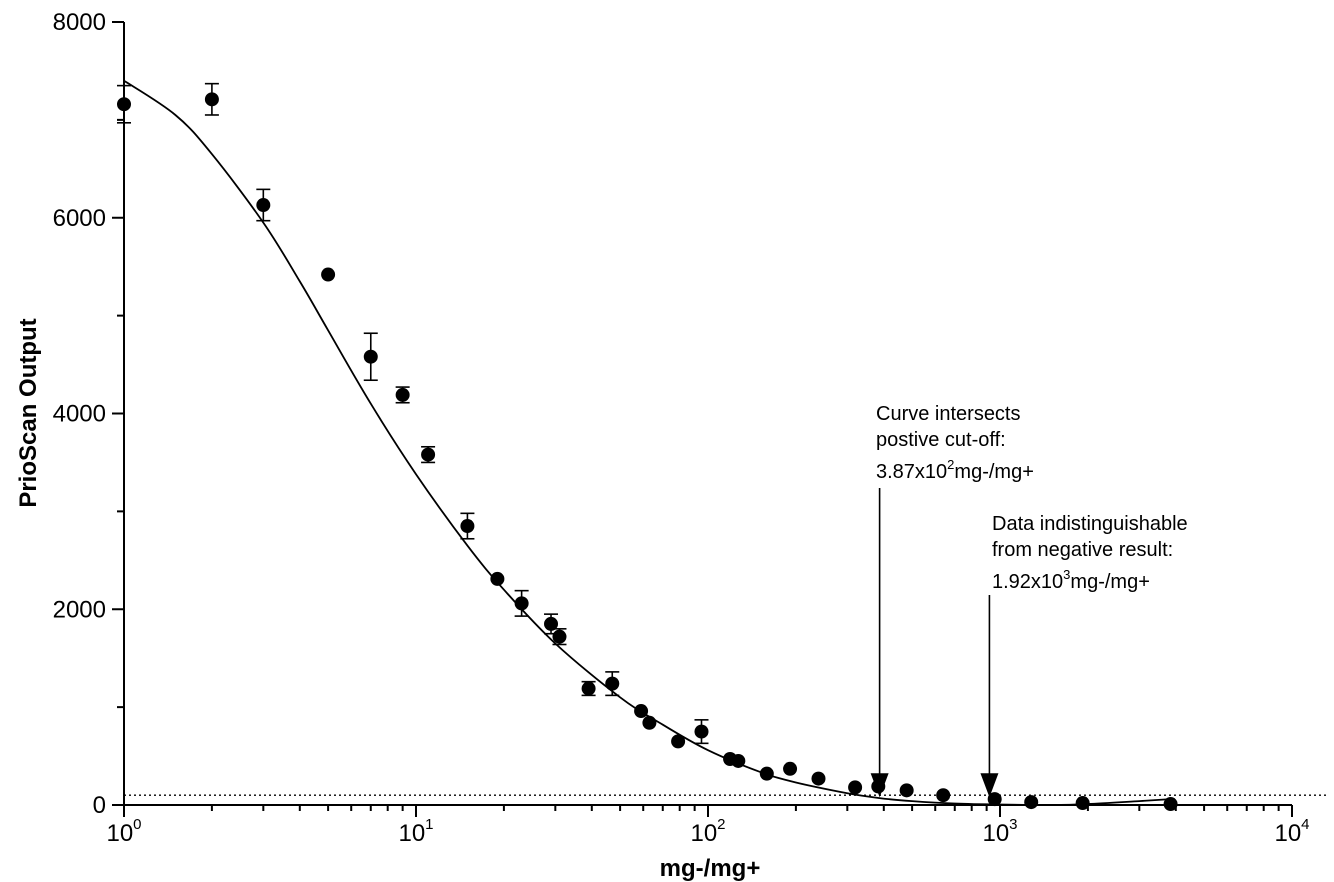  What do you see at coordinates (1090, 524) in the screenshot?
I see `annotation-1-line-0: Data indistinguishable` at bounding box center [1090, 524].